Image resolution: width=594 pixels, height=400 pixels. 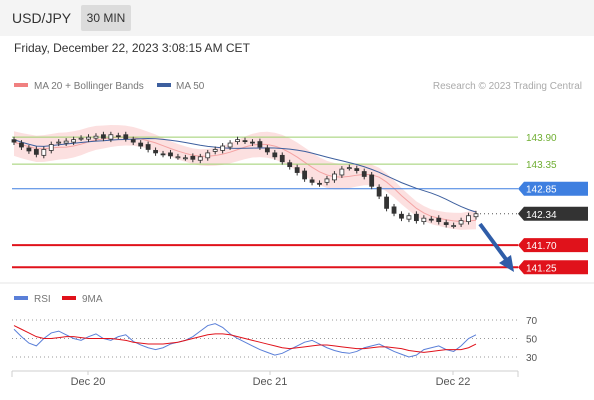 I want to click on level-label: 143.90, so click(x=541, y=138).